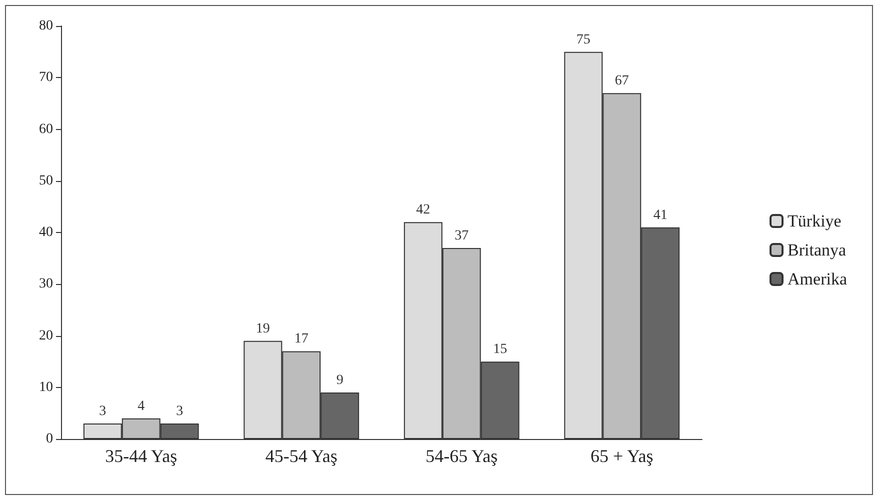 This screenshot has height=502, width=880. Describe the element at coordinates (46, 232) in the screenshot. I see `y-tick-label: 40` at that location.